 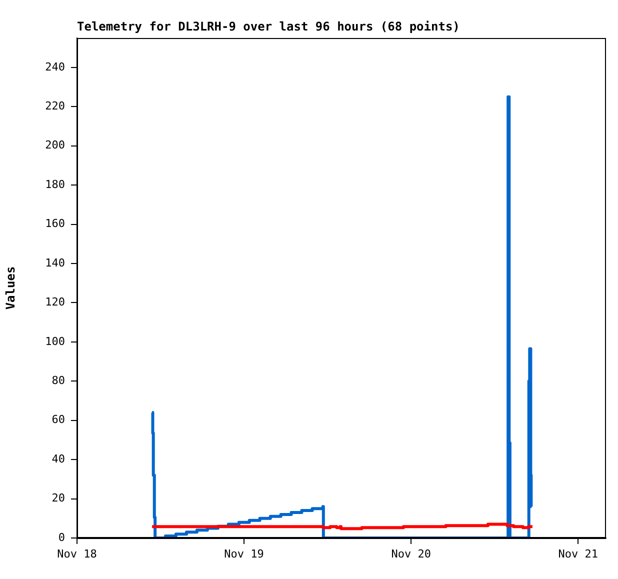 I want to click on y-tick-label: 20, so click(x=58, y=498).